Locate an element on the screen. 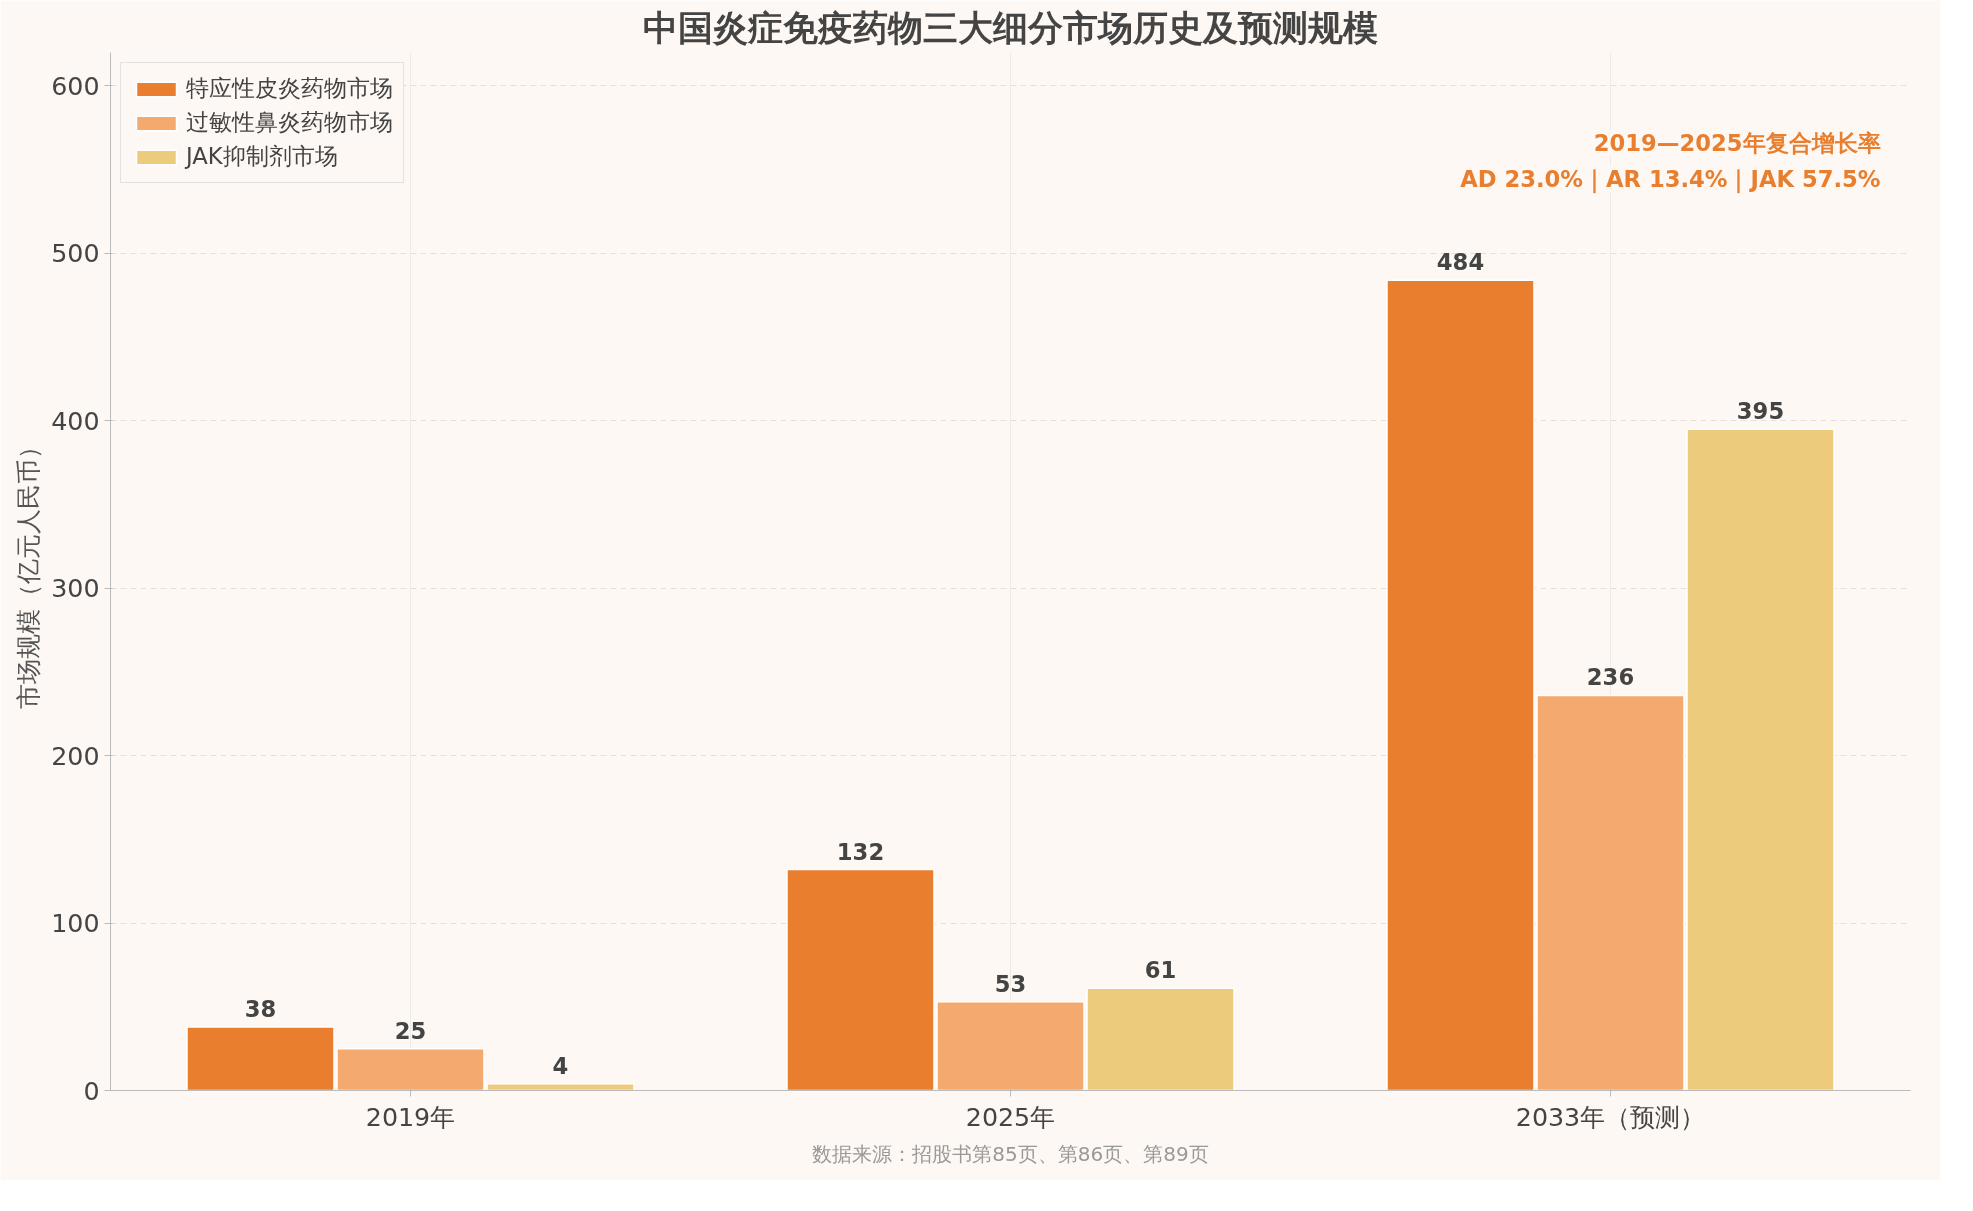 Image resolution: width=1973 pixels, height=1211 pixels. legend-label: JAK抑制剂市场 is located at coordinates (262, 156).